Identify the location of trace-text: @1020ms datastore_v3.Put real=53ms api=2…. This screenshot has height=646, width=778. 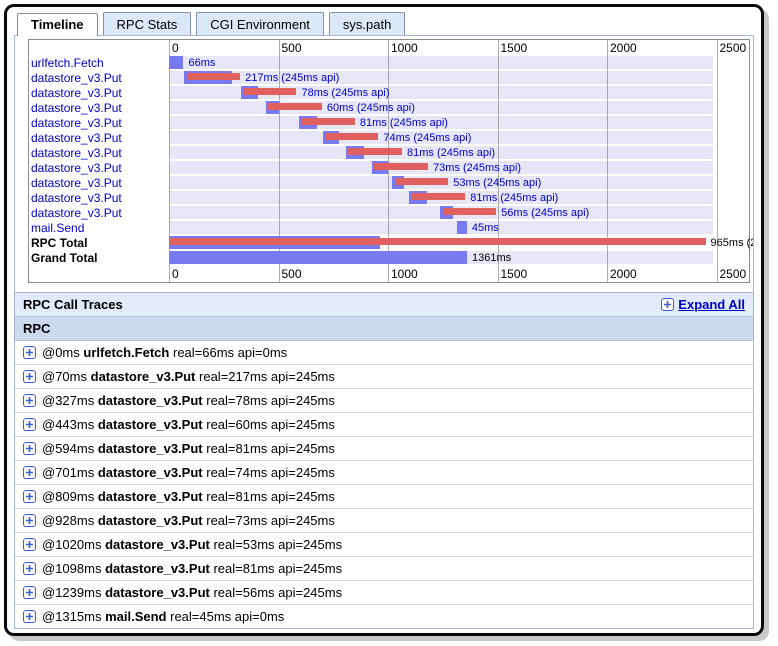
(192, 544).